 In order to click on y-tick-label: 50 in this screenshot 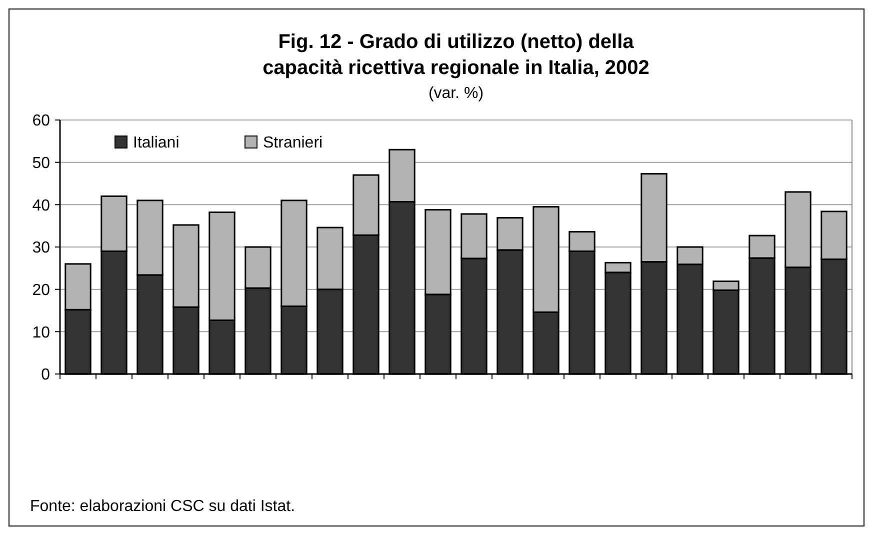, I will do `click(41, 163)`.